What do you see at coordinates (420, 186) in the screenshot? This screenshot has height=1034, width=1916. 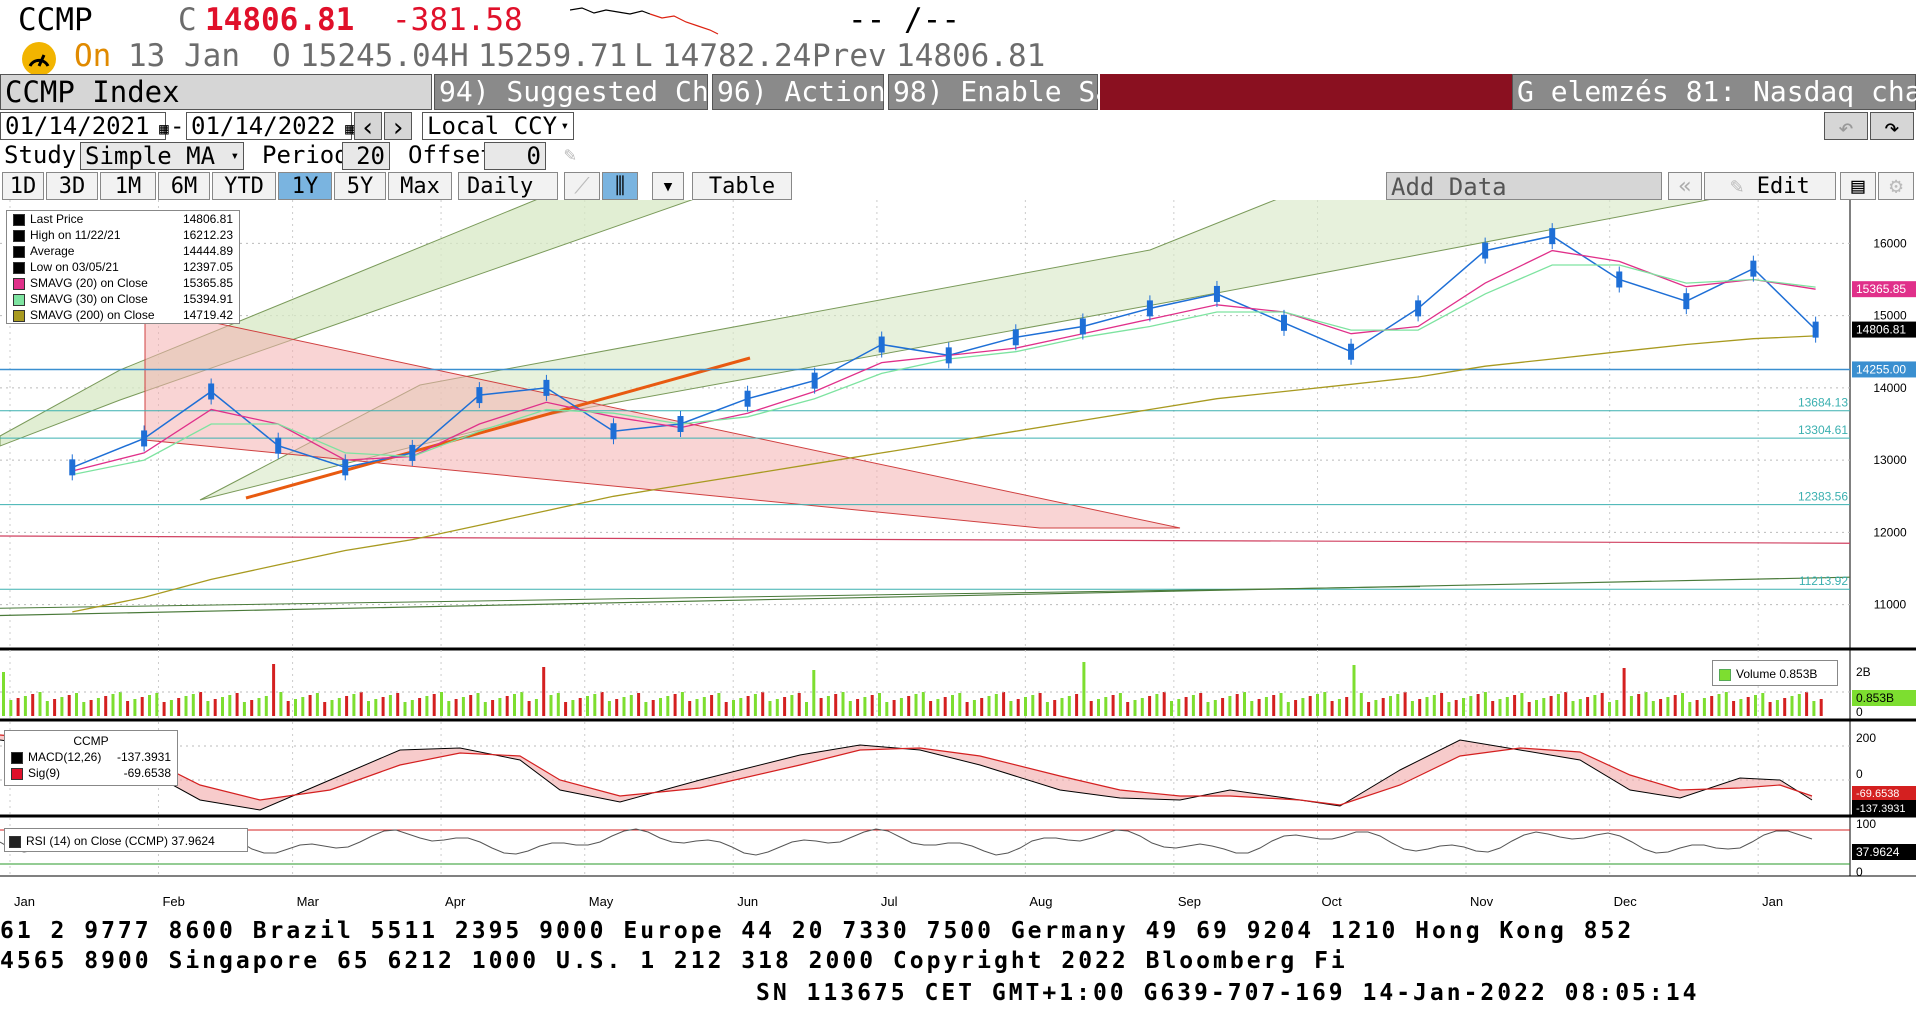 I see `tab-max: Max` at bounding box center [420, 186].